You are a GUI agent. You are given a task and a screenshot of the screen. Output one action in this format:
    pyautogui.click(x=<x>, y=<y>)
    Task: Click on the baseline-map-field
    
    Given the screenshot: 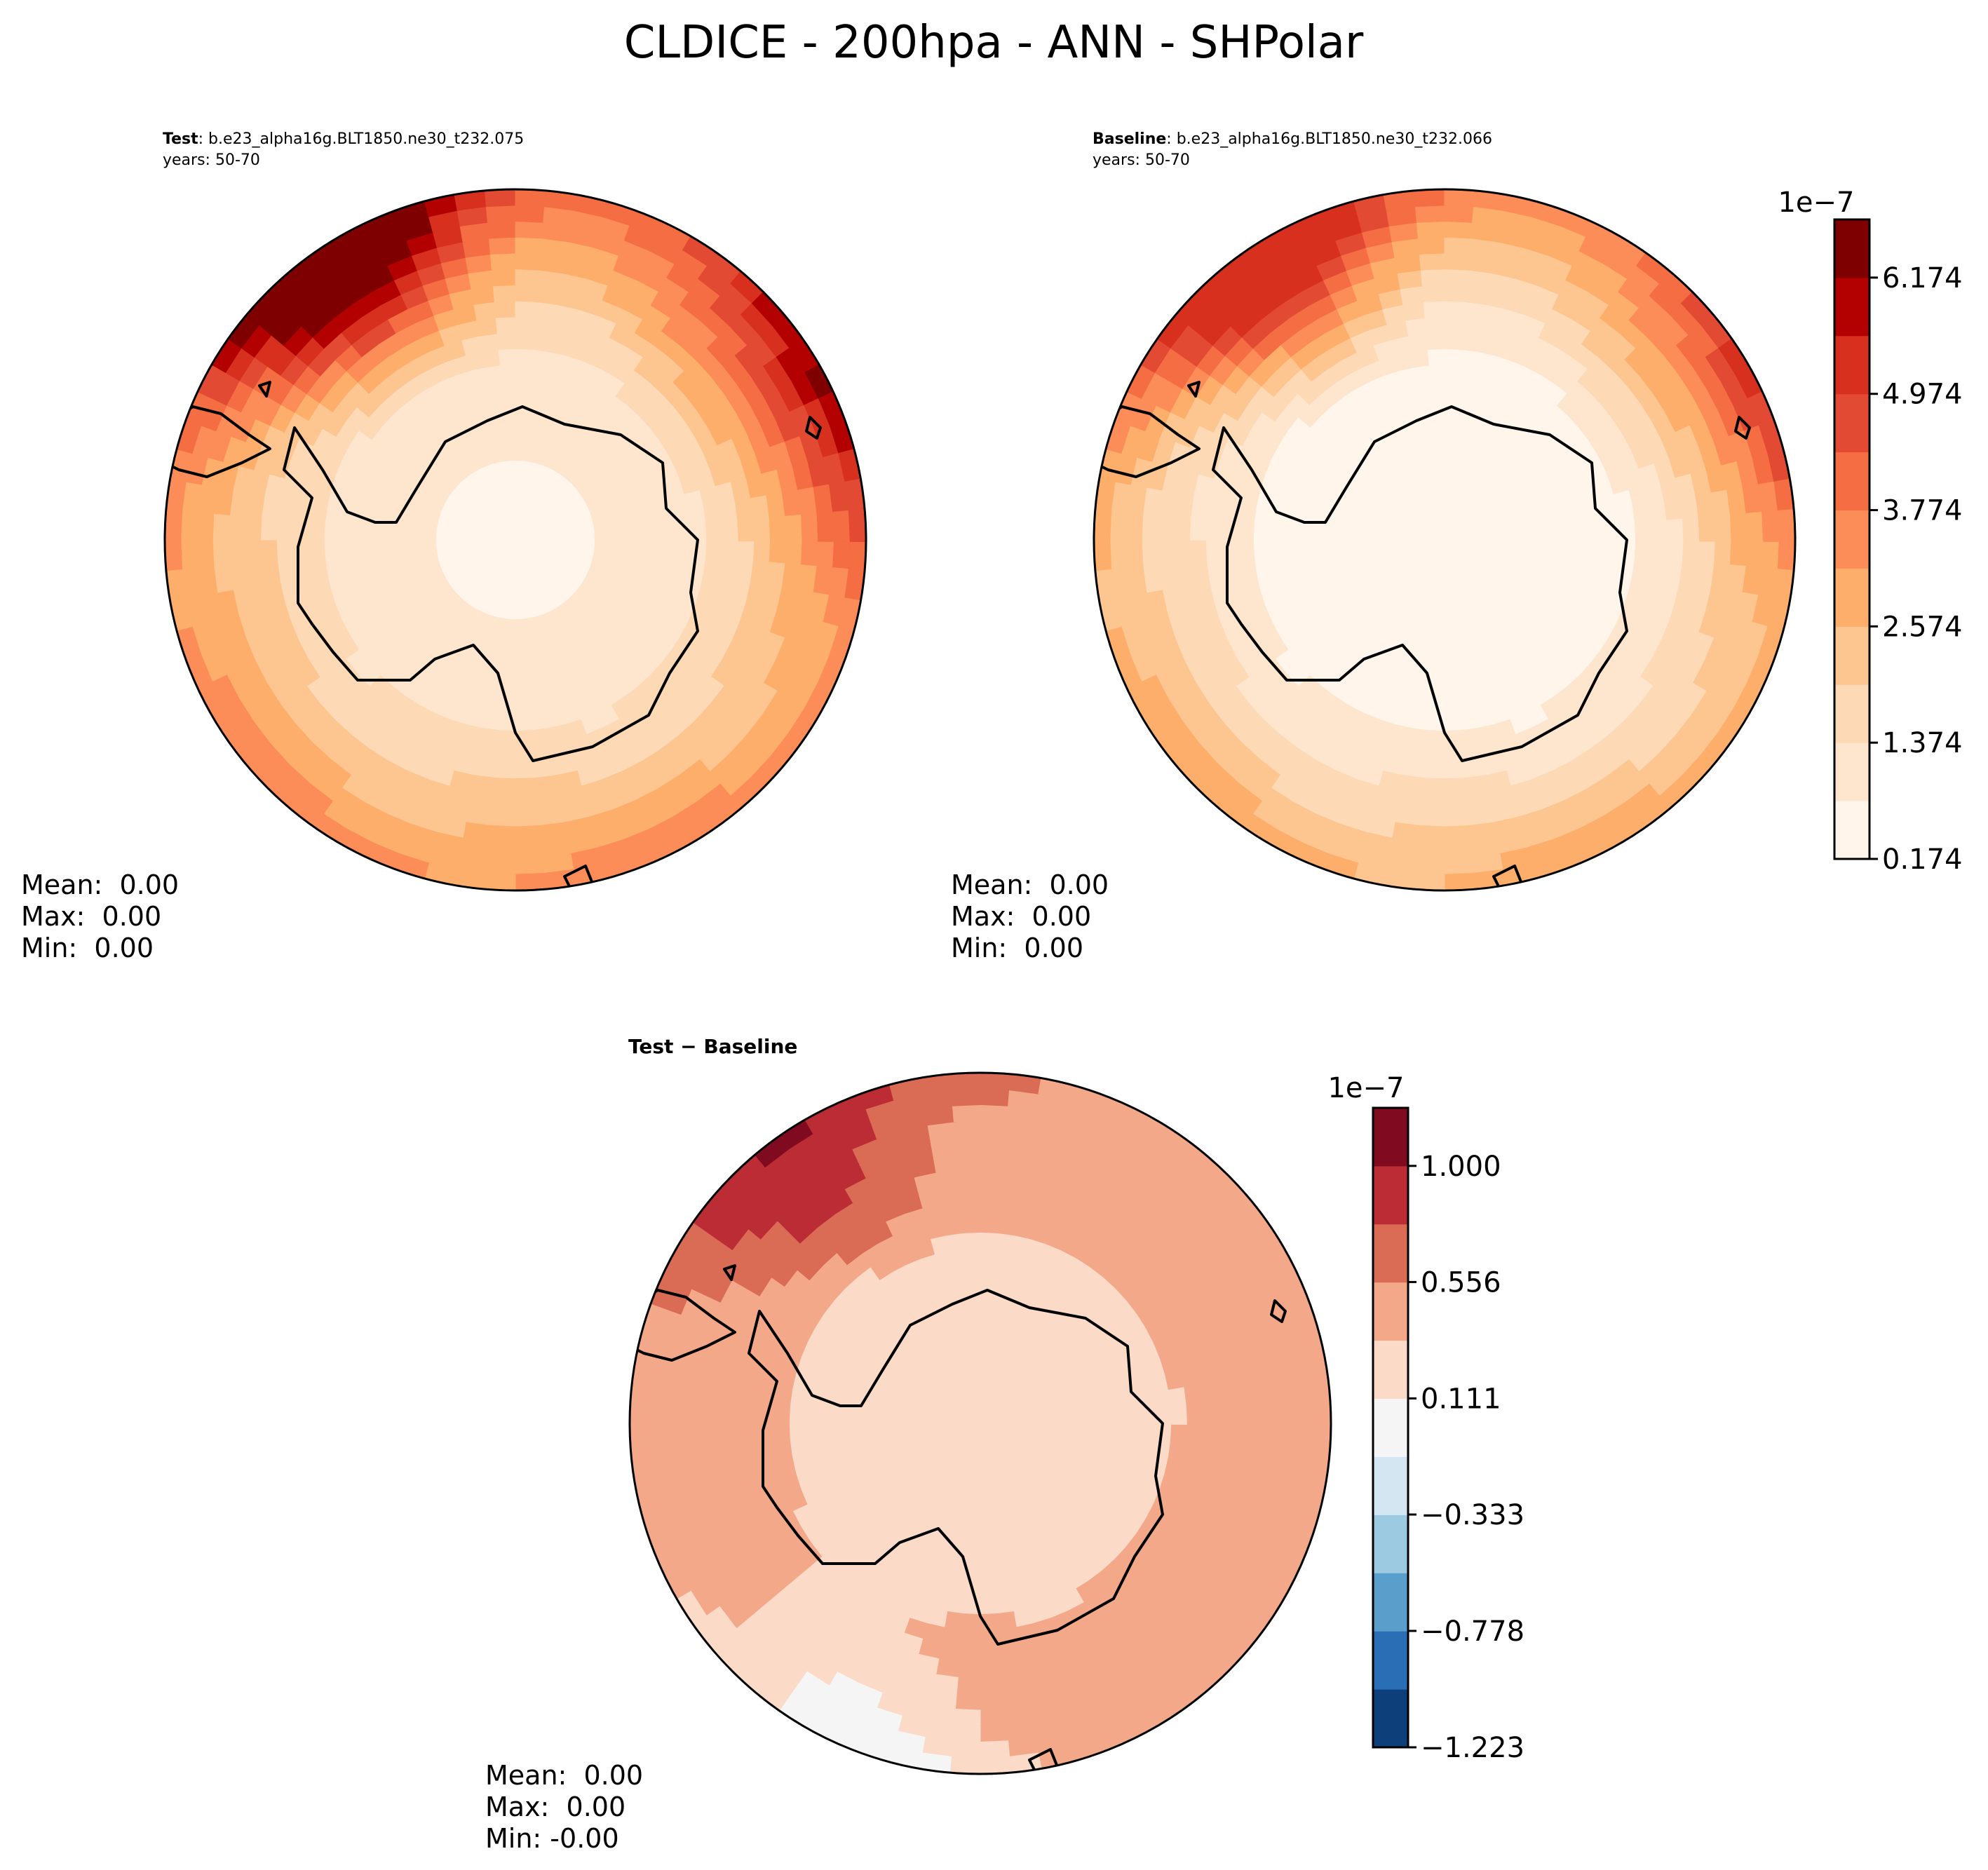 What is the action you would take?
    pyautogui.click(x=1444, y=539)
    